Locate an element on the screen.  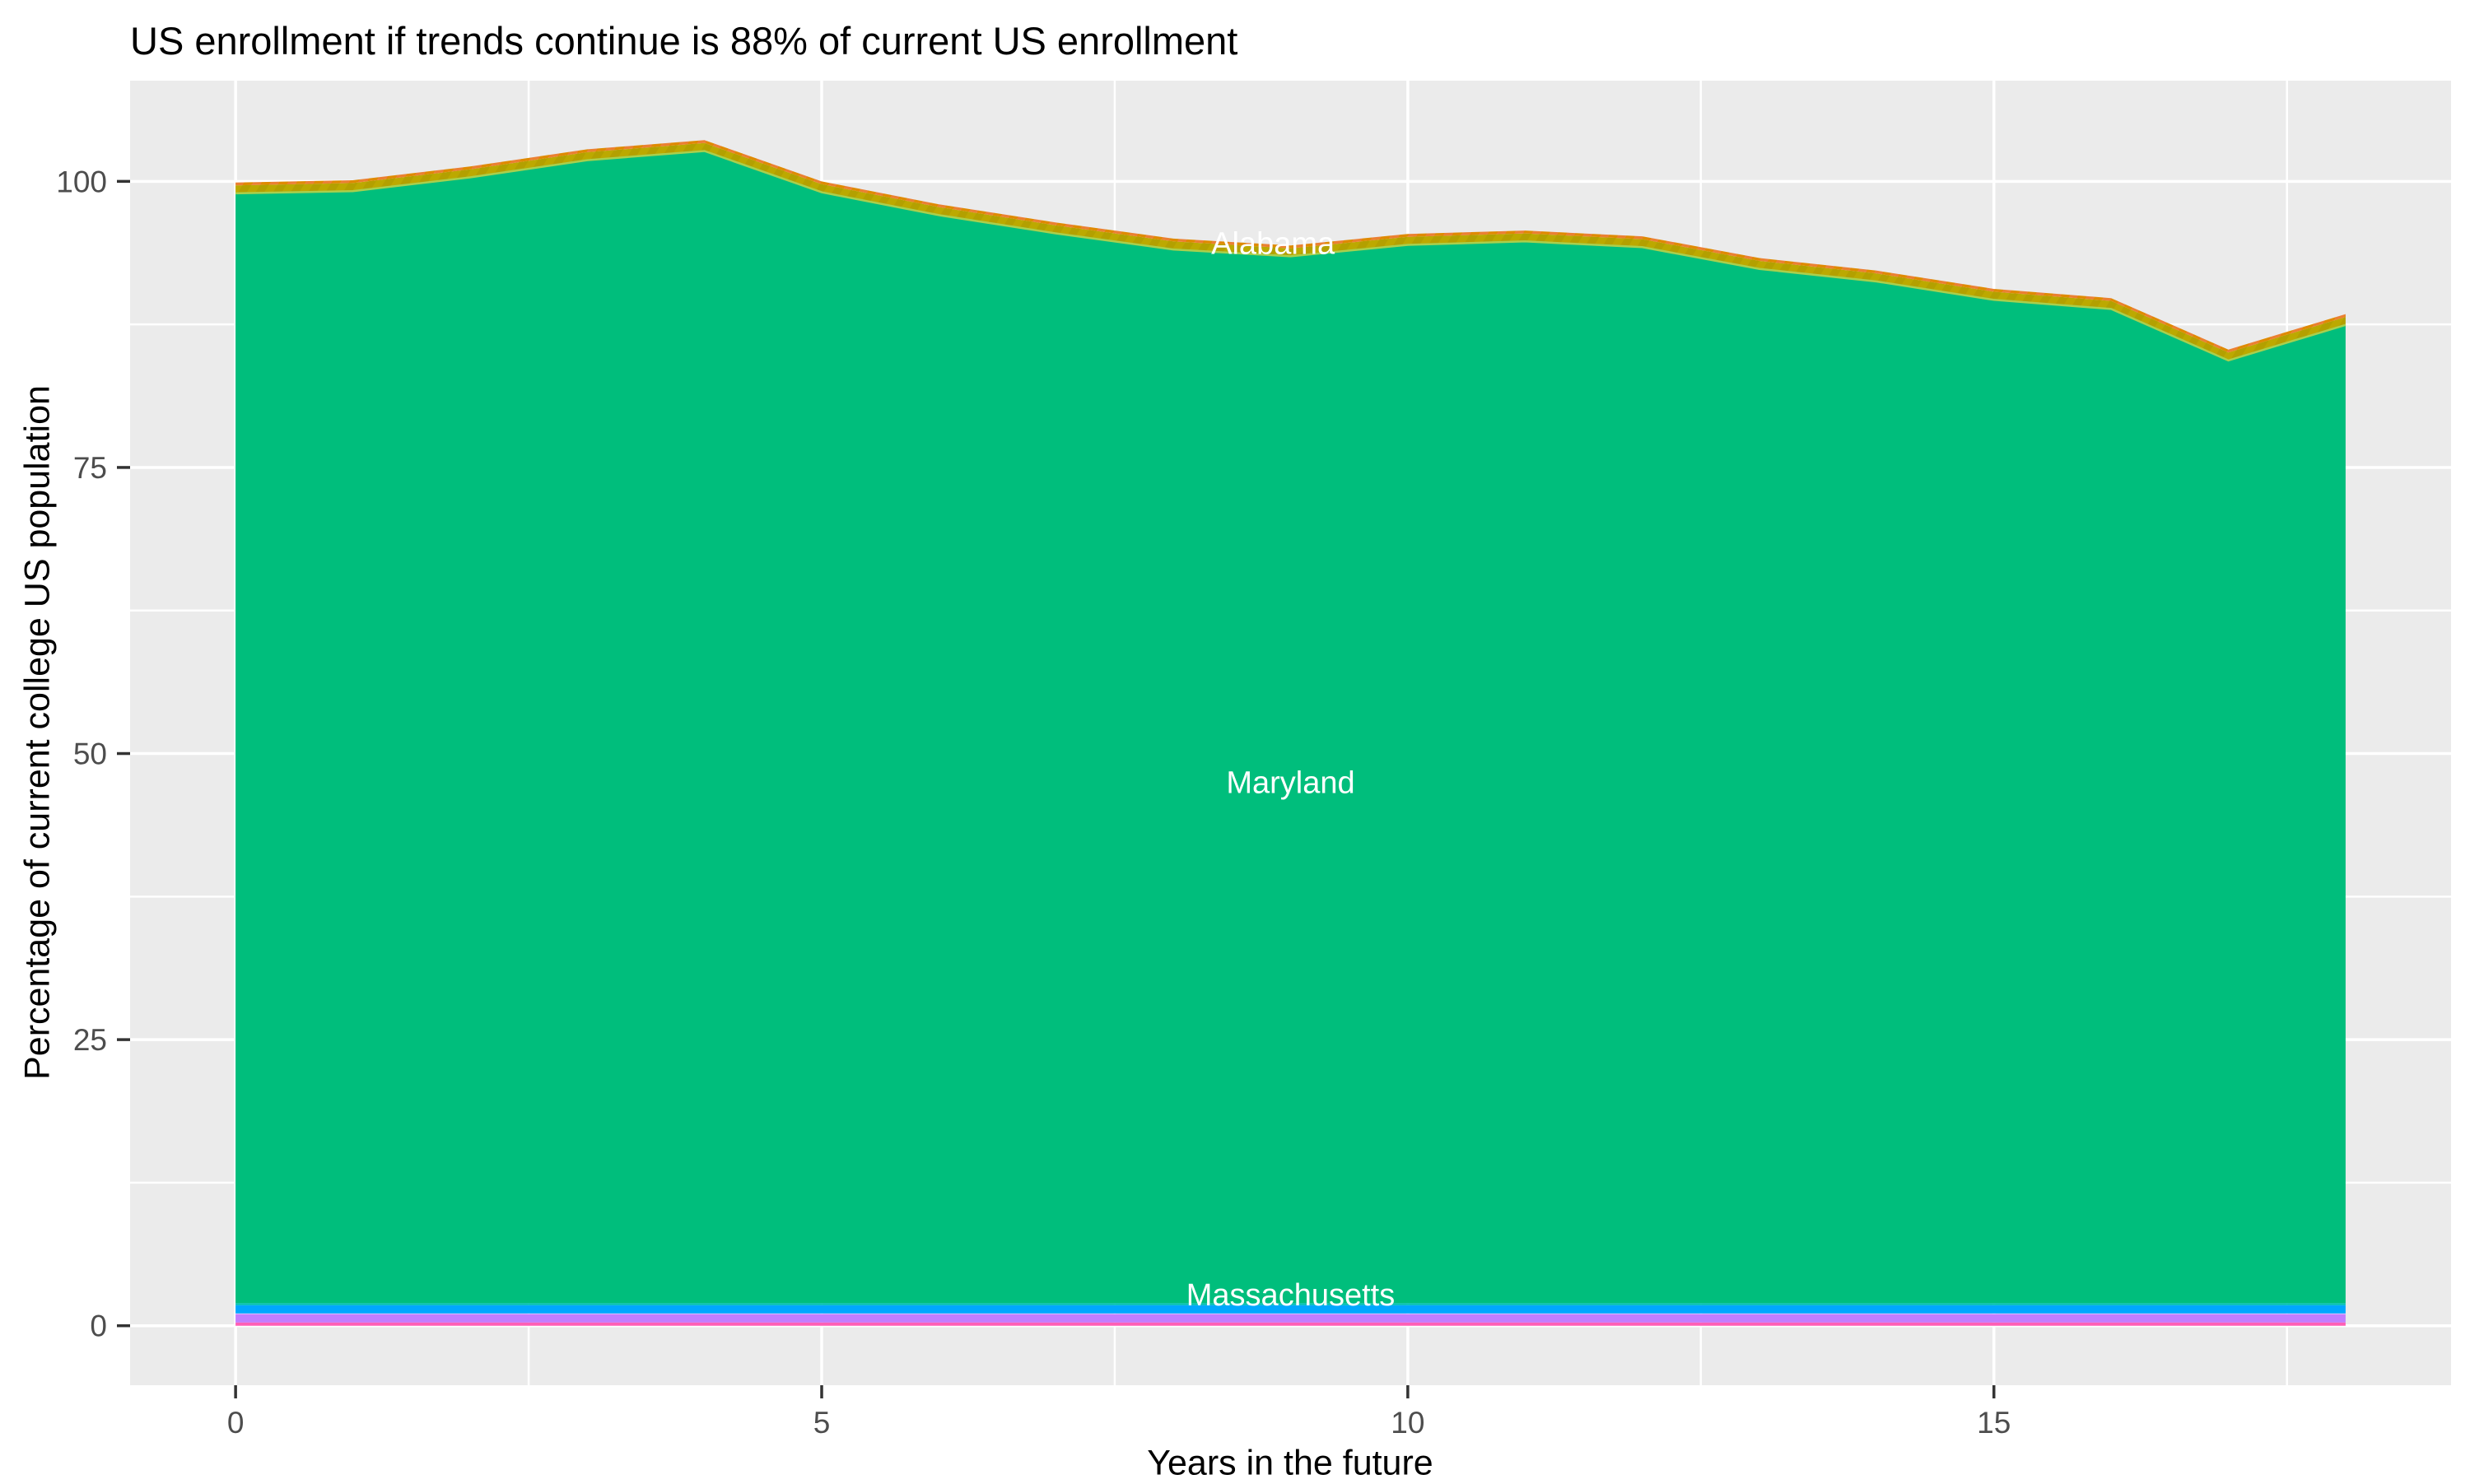
x-tick-label: 10 is located at coordinates (1407, 1423).